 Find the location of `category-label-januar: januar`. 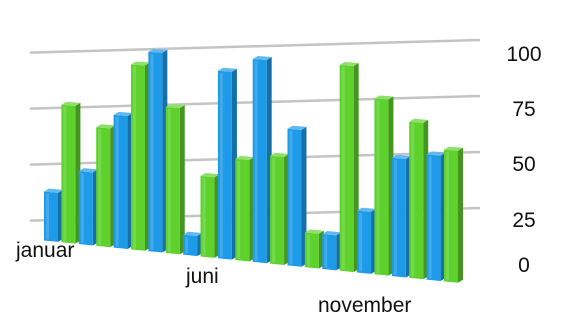

category-label-januar: januar is located at coordinates (44, 250).